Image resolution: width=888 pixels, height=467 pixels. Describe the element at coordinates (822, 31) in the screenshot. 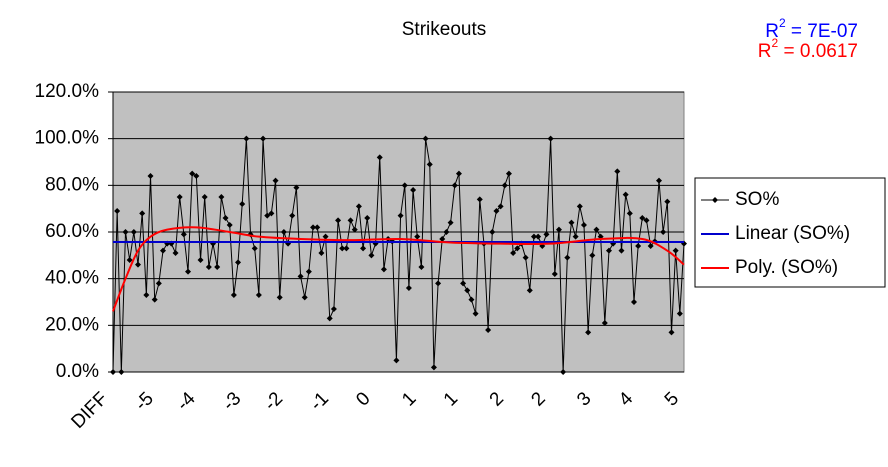

I see `r-rest: = 7E-07` at that location.